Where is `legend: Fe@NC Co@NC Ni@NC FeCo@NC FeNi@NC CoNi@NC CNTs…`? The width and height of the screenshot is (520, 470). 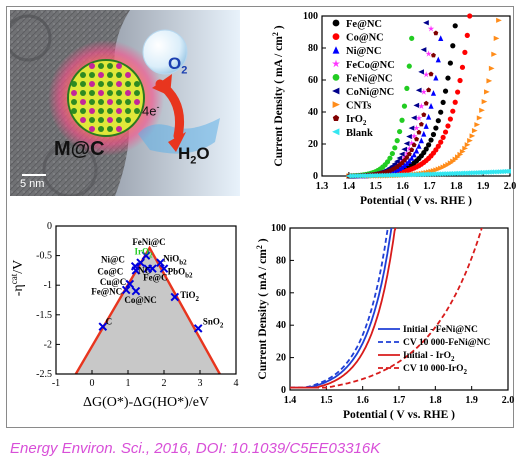 legend: Fe@NC Co@NC Ni@NC FeCo@NC FeNi@NC CoNi@NC CNTs… is located at coordinates (363, 79).